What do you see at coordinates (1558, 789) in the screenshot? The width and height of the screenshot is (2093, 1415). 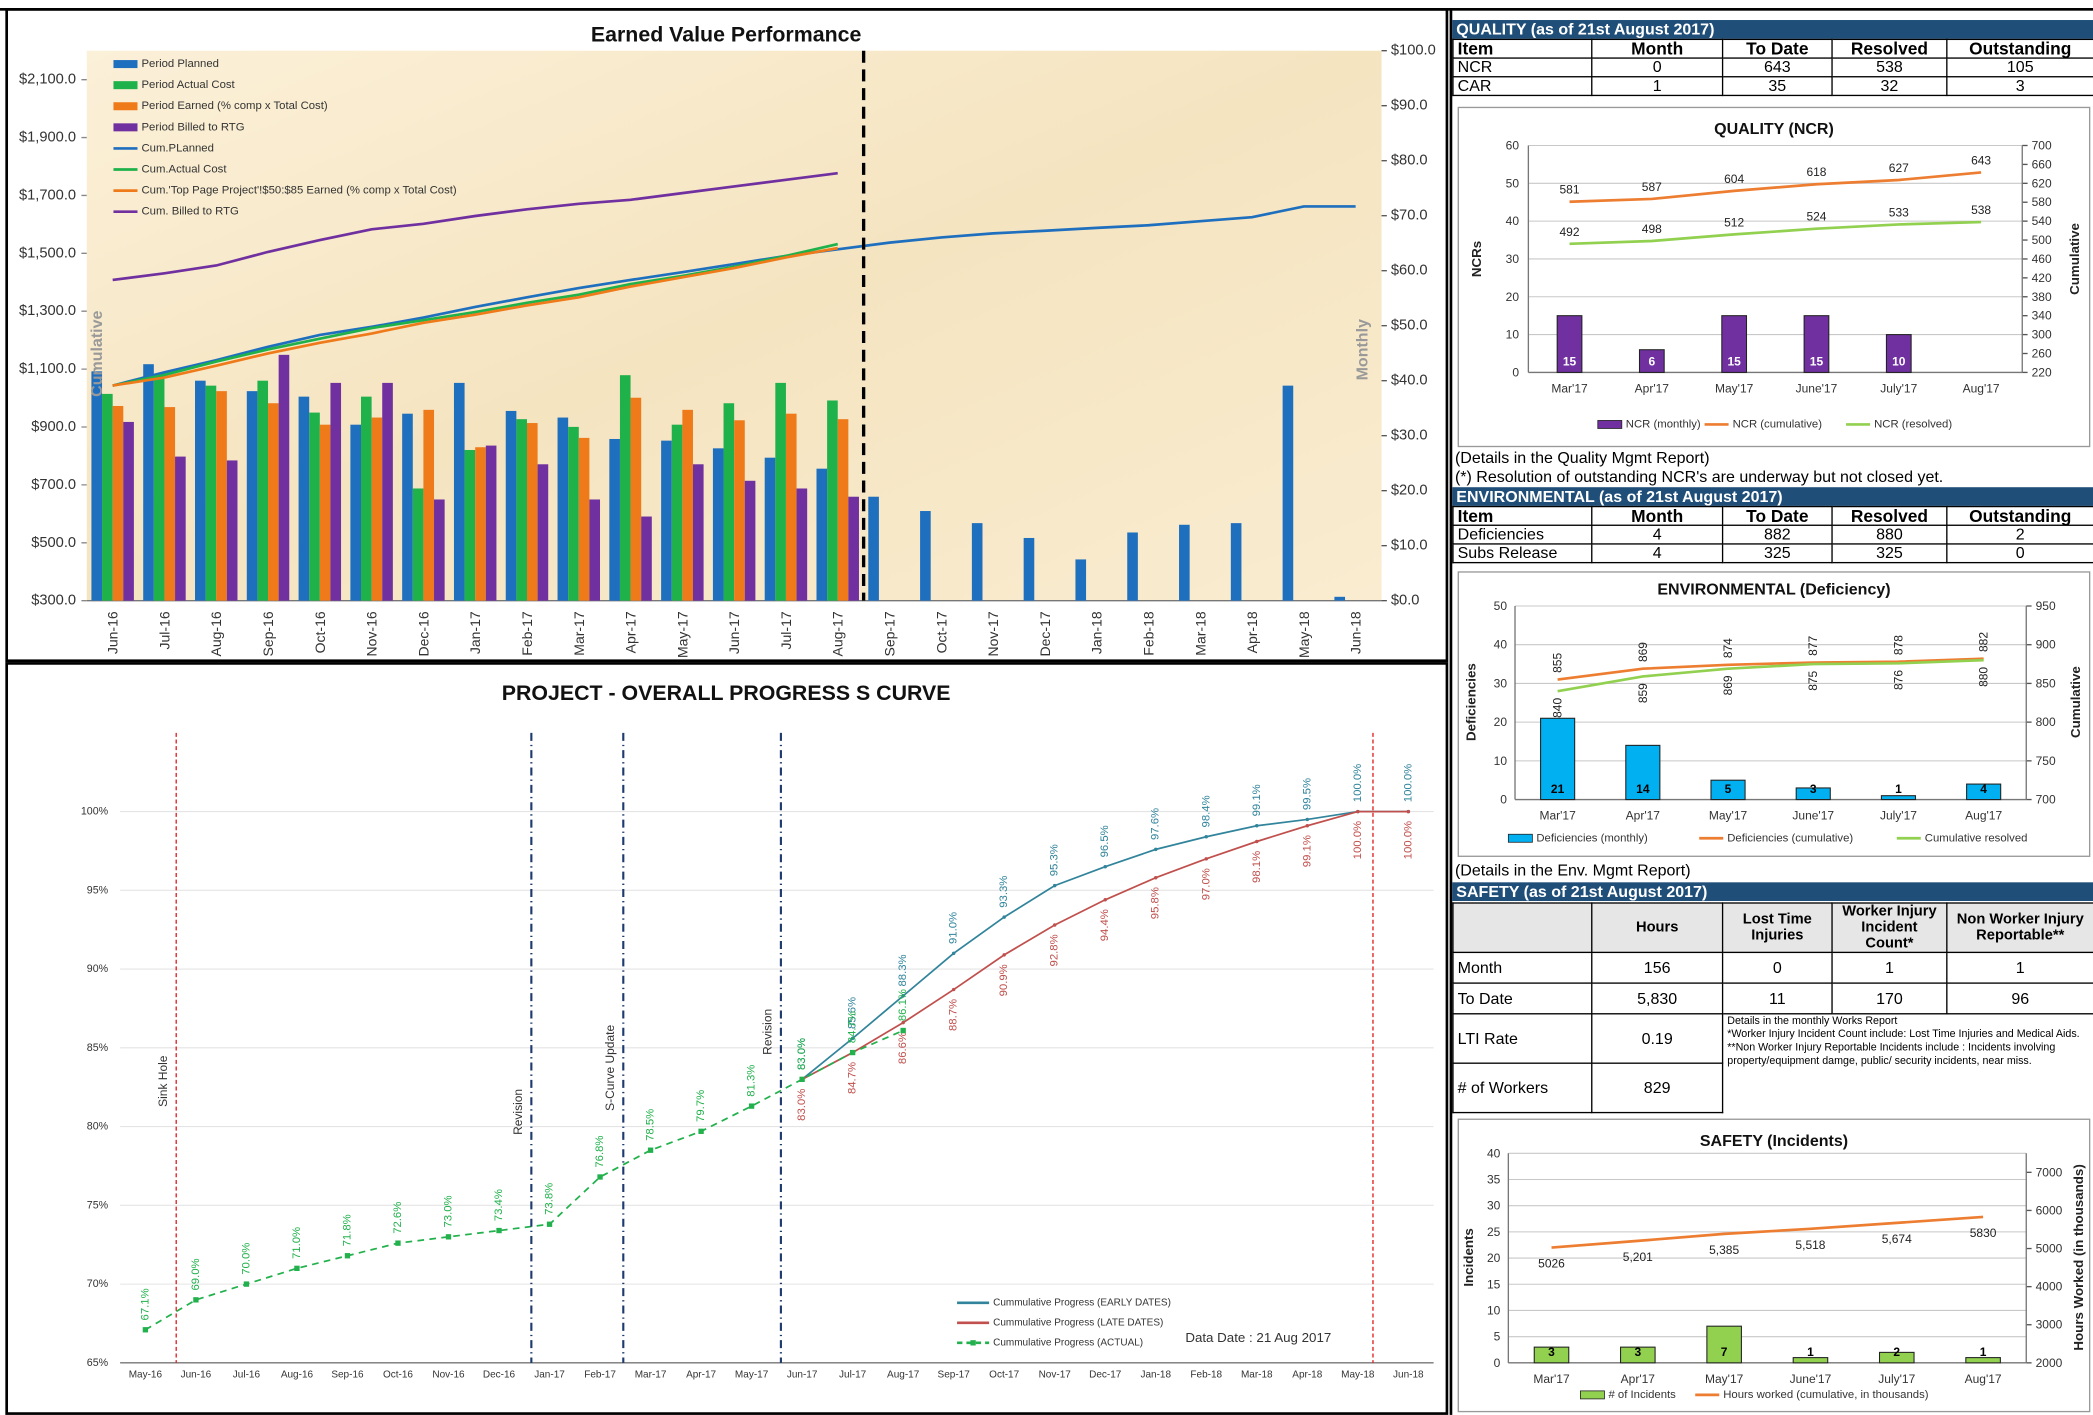 I see `bar-label: 21` at bounding box center [1558, 789].